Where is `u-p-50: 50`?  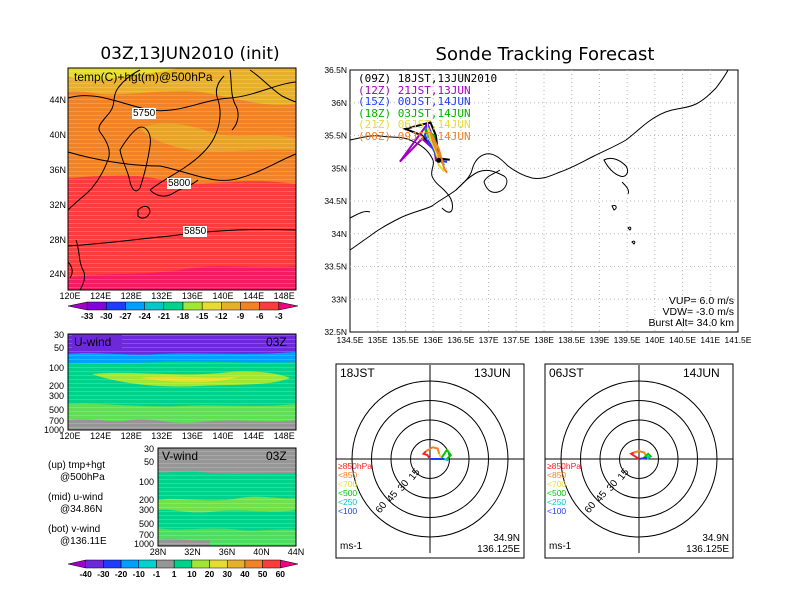
u-p-50: 50 is located at coordinates (59, 348).